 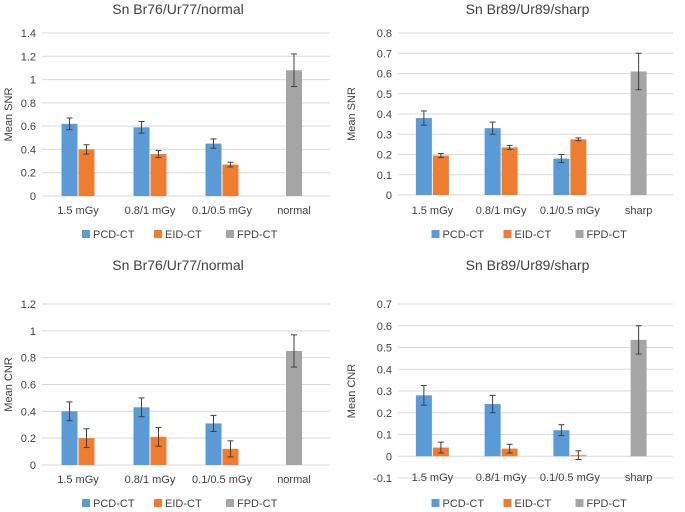 What do you see at coordinates (382, 479) in the screenshot?
I see `y-tick-label: -0.1` at bounding box center [382, 479].